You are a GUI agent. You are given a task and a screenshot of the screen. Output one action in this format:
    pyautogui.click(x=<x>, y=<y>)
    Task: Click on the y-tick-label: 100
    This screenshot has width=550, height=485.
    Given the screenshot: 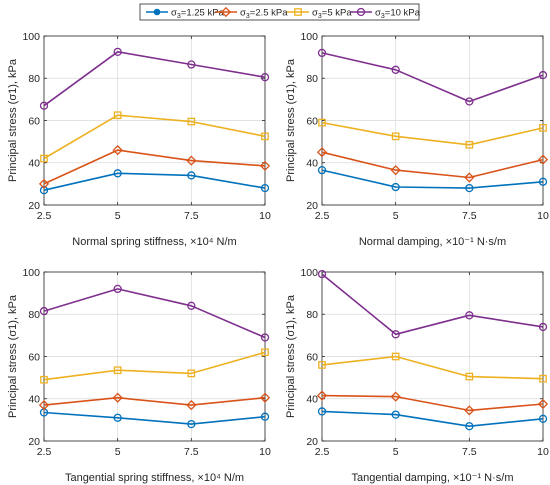 What is the action you would take?
    pyautogui.click(x=31, y=37)
    